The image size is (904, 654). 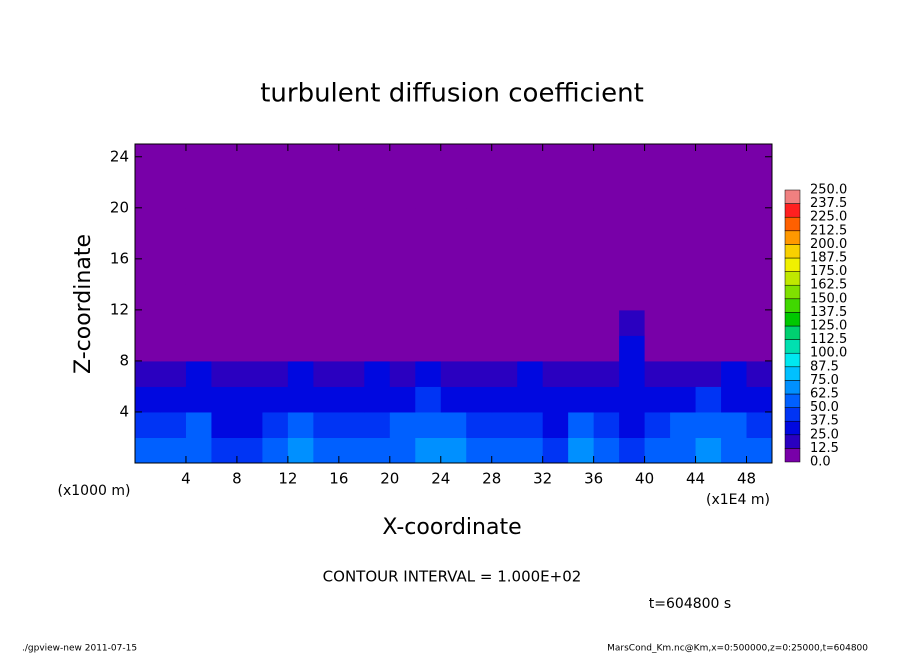 I want to click on colorbar-label: 162.5, so click(x=828, y=285).